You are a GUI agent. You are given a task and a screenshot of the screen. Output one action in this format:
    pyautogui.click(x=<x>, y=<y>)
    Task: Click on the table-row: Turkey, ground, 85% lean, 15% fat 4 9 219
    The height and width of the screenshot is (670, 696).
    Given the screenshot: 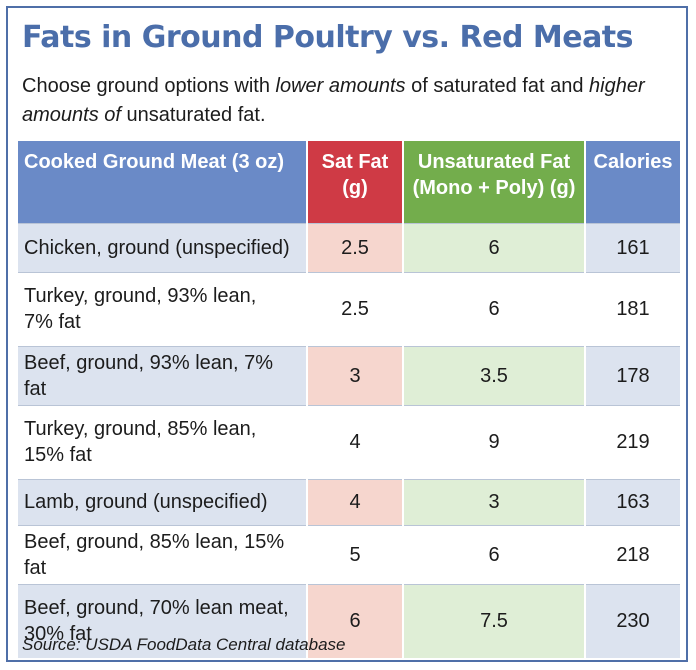 What is the action you would take?
    pyautogui.click(x=349, y=441)
    